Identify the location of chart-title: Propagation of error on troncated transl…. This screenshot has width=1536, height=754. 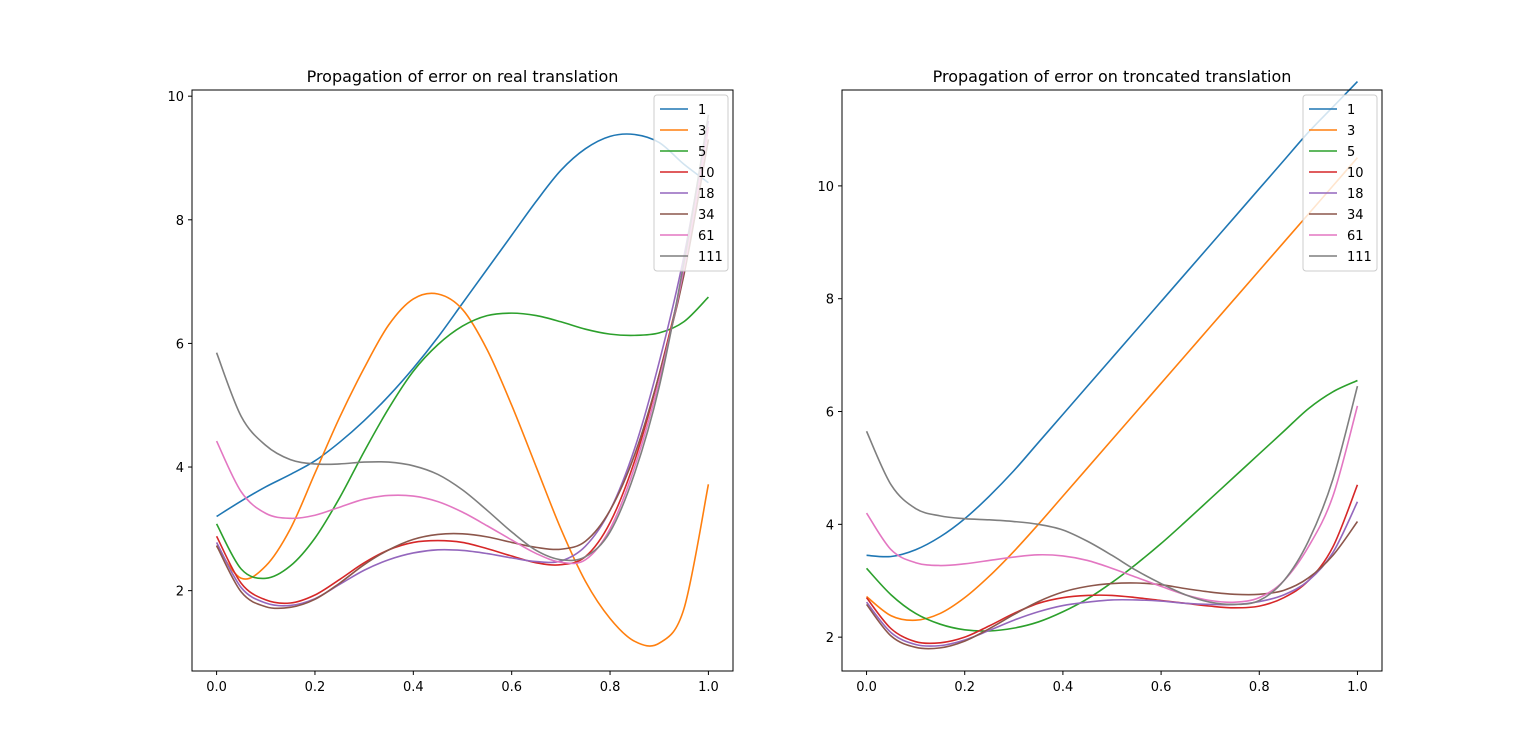
(1112, 76).